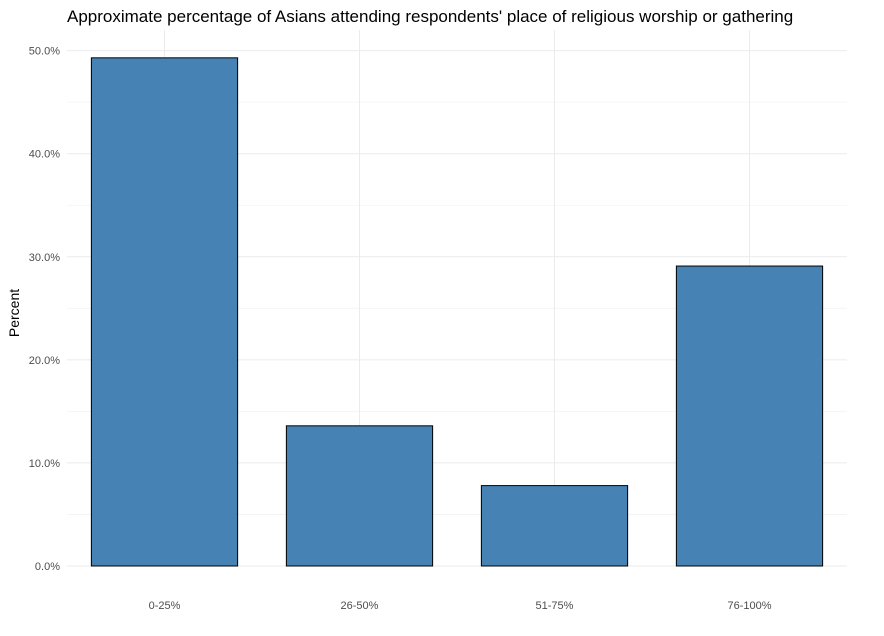 The height and width of the screenshot is (636, 884). What do you see at coordinates (749, 606) in the screenshot?
I see `x-tick-label: 76-100%` at bounding box center [749, 606].